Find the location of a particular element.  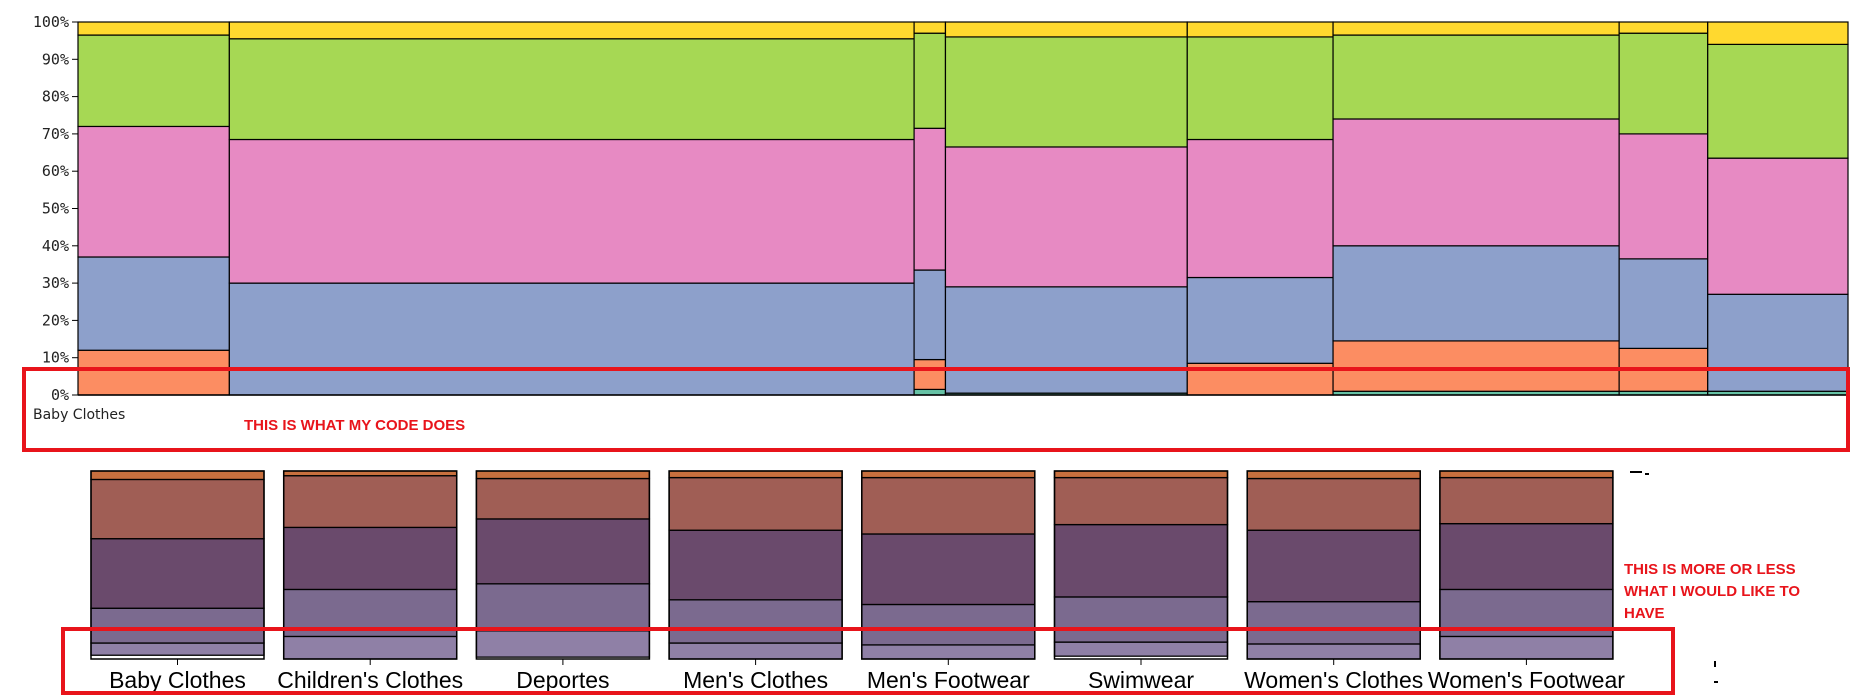

annotation-text-bottom-line-1: THIS IS MORE OR LESS is located at coordinates (1710, 569).